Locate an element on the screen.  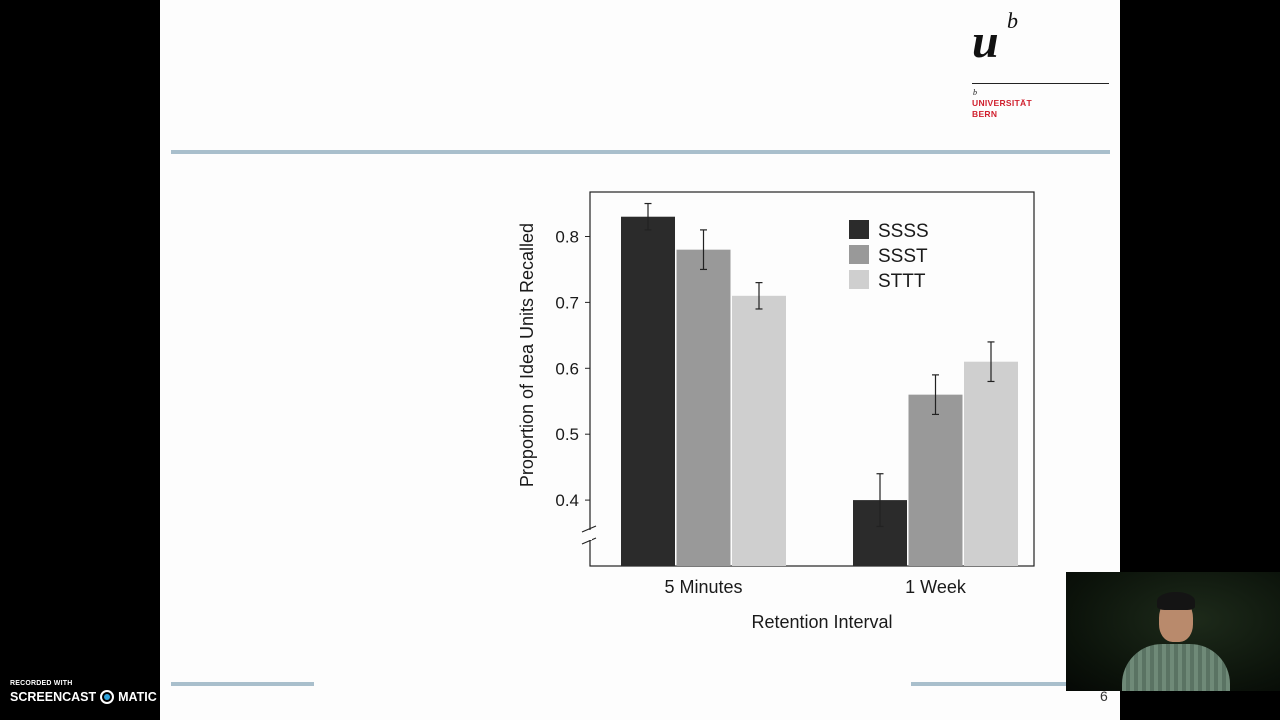
university-logo: u b b UNIVERSITÄT BERN is located at coordinates (1042, 66).